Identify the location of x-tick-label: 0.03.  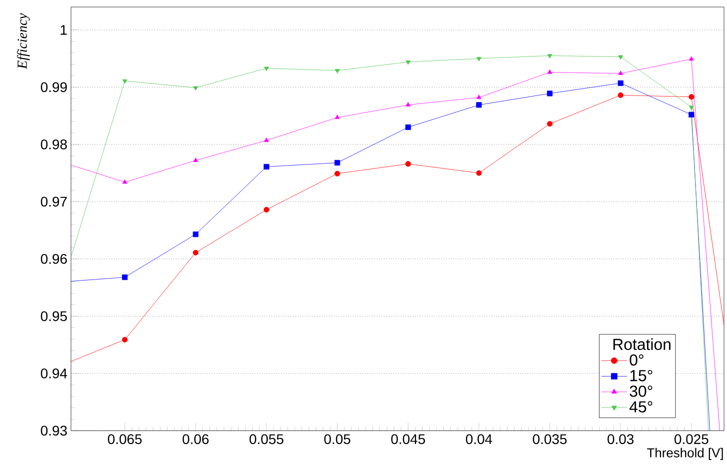
(621, 439).